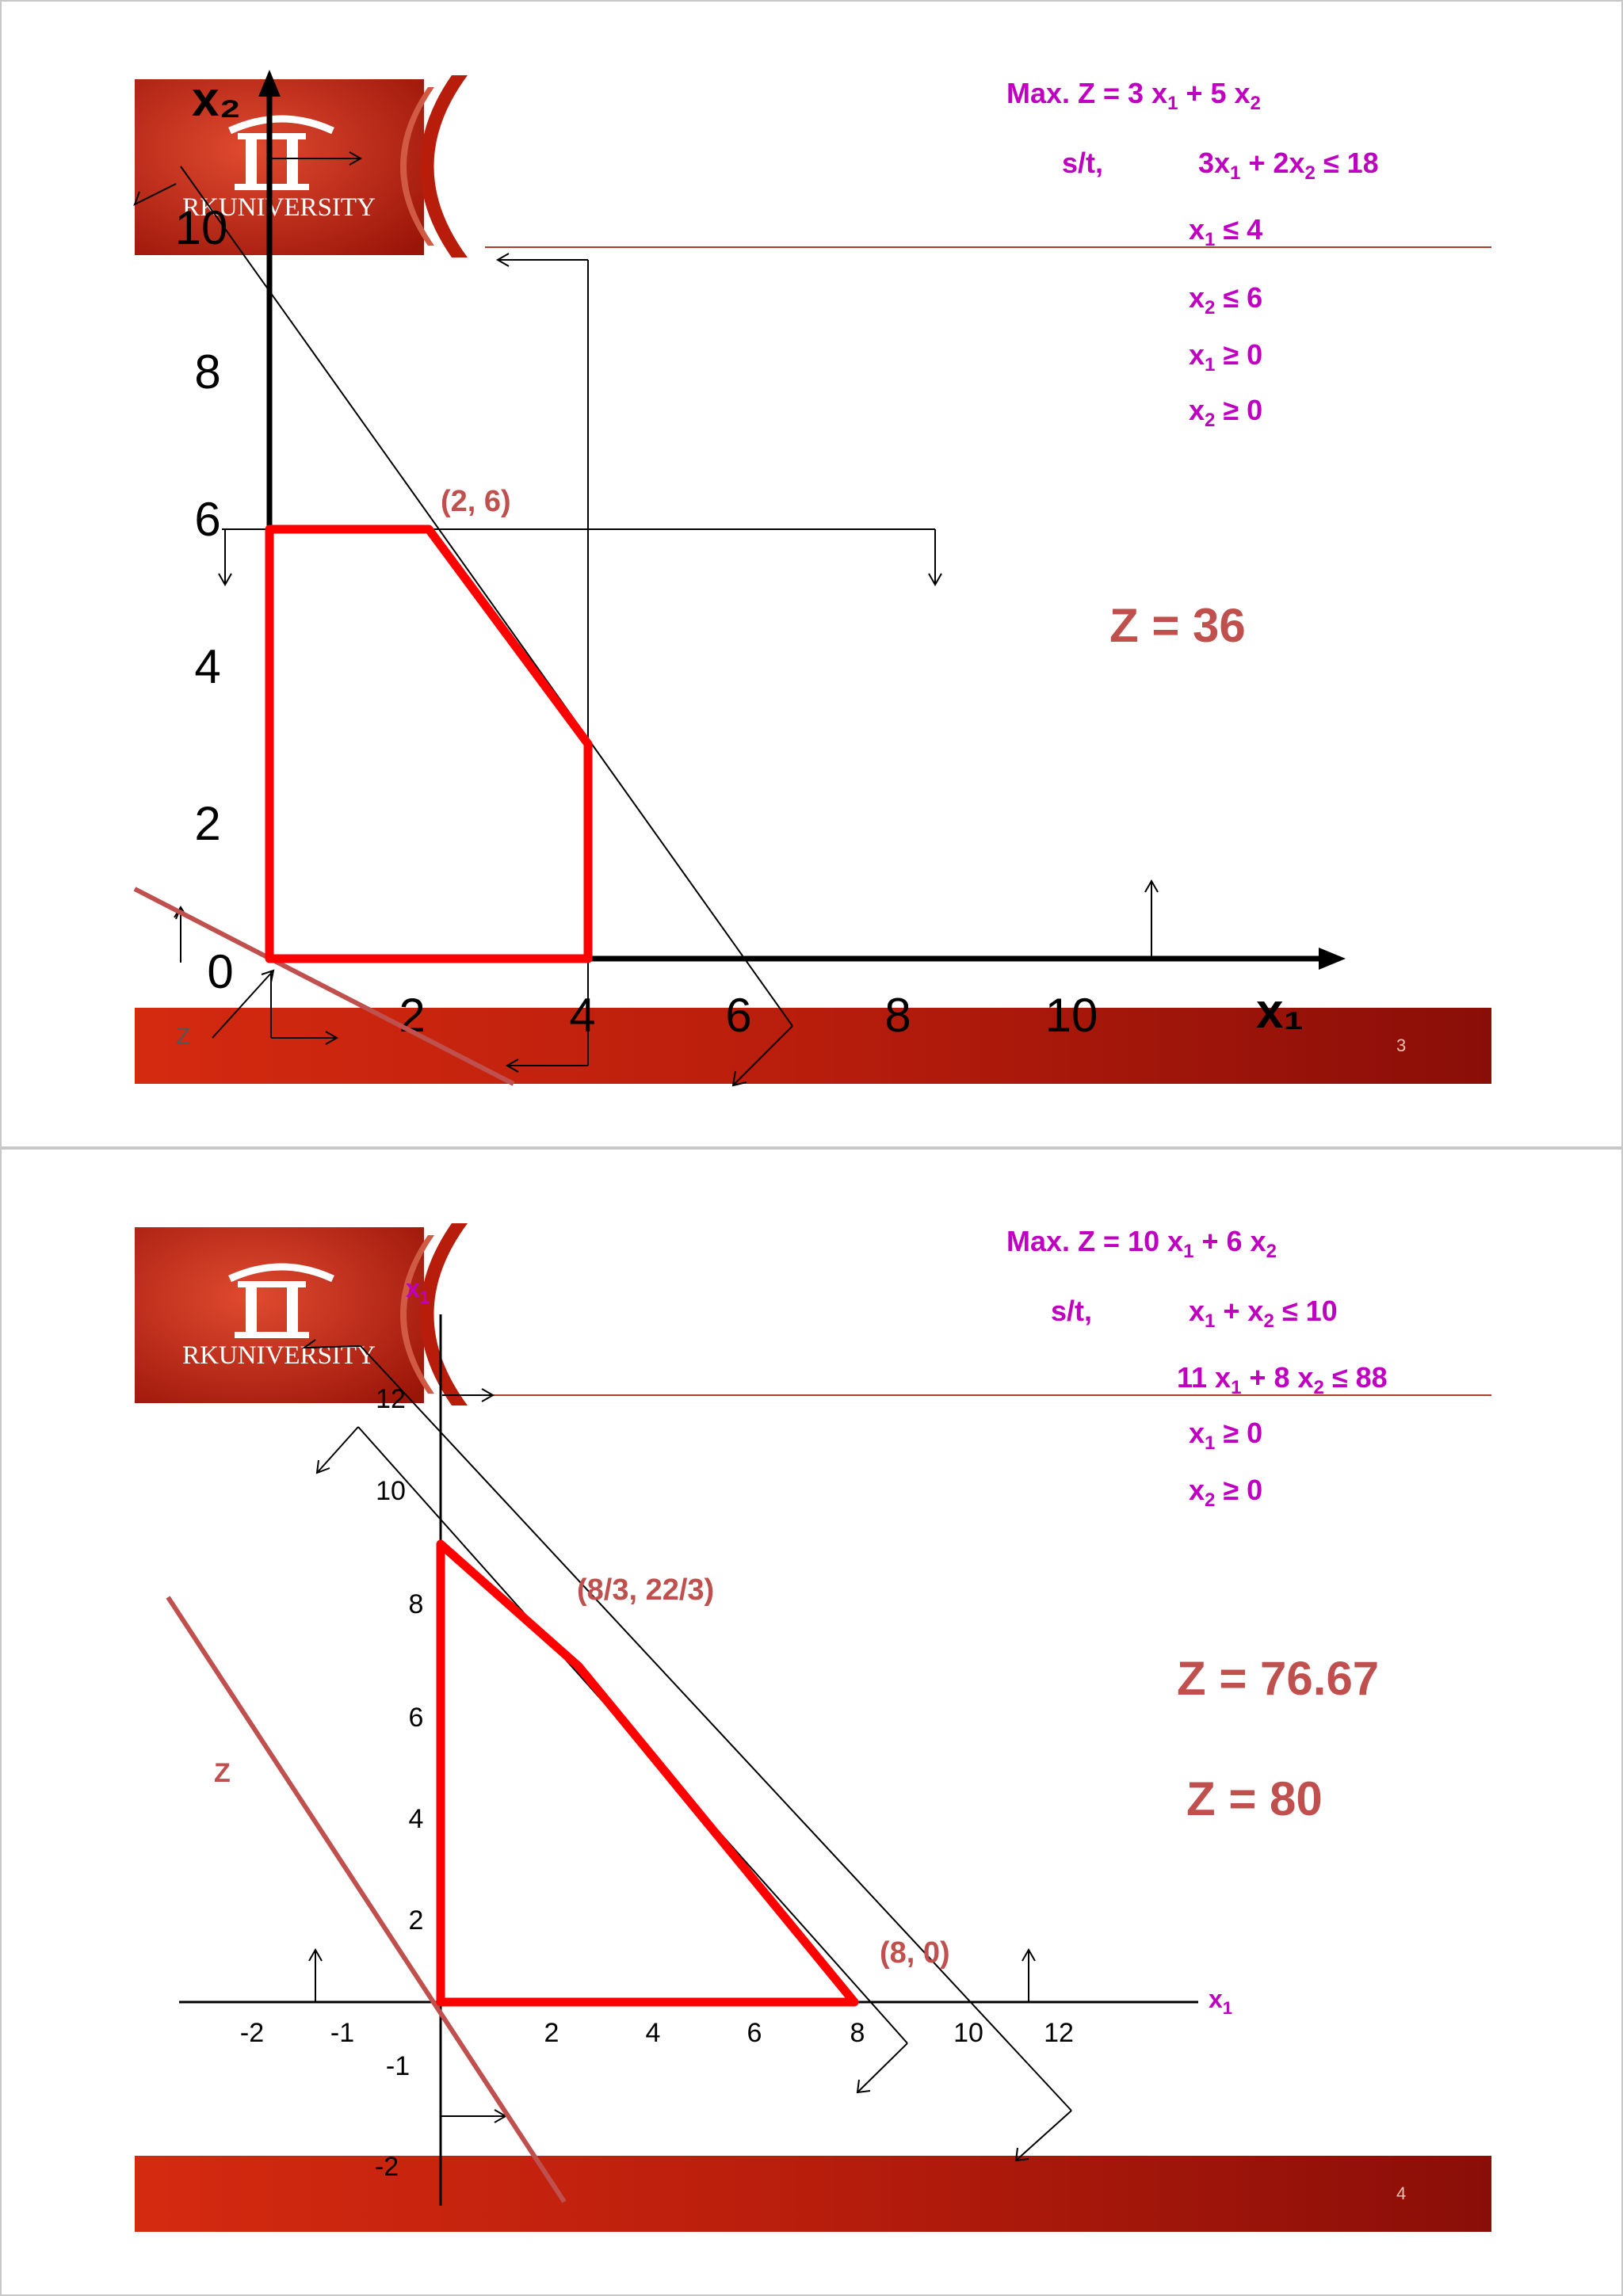 The height and width of the screenshot is (2296, 1623). Describe the element at coordinates (1282, 1379) in the screenshot. I see `constraint: 11 x1 + 8 x2 ≤ 88` at that location.